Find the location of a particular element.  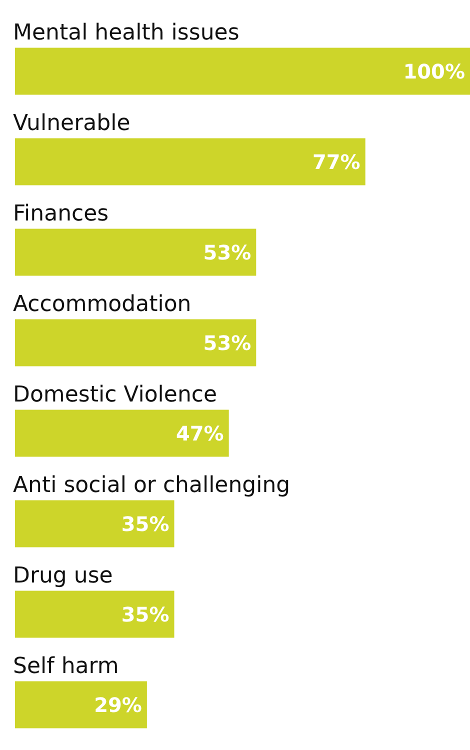

data-label: 77% is located at coordinates (336, 162).